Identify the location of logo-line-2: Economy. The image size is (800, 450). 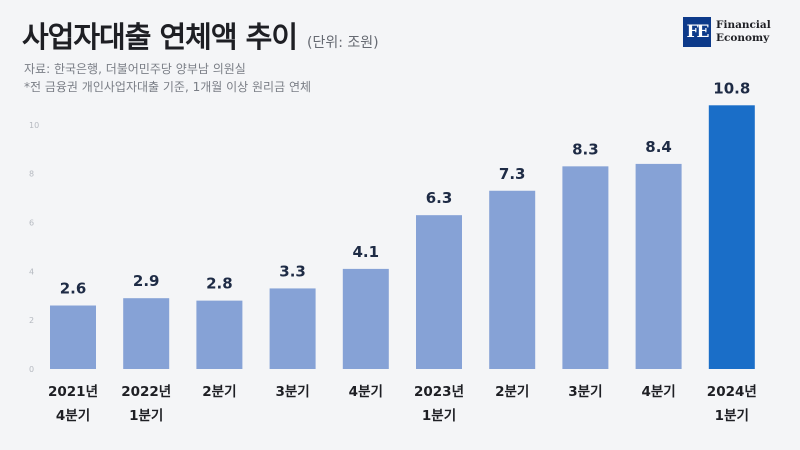
(743, 38).